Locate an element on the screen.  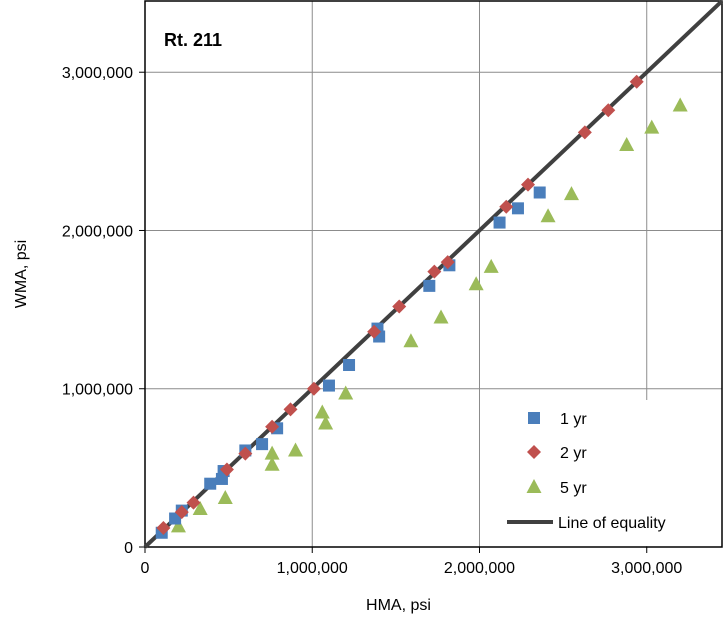
legend-label-1-yr: 1 yr is located at coordinates (573, 419).